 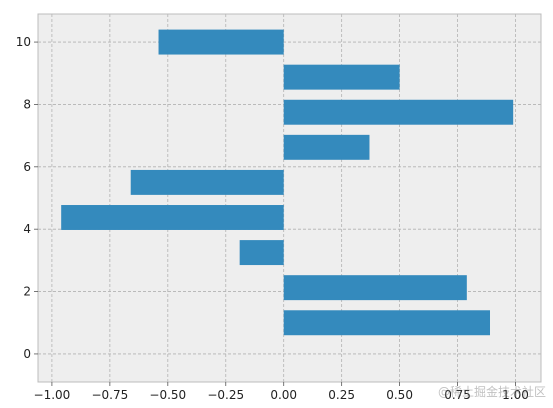 I want to click on x-tick-label: −0.75, so click(x=109, y=395).